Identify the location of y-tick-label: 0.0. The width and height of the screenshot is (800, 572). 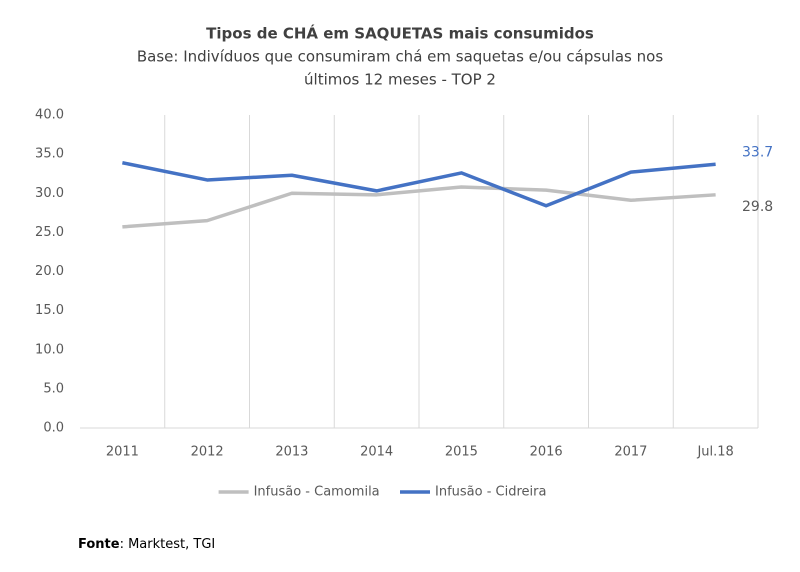
(53, 428).